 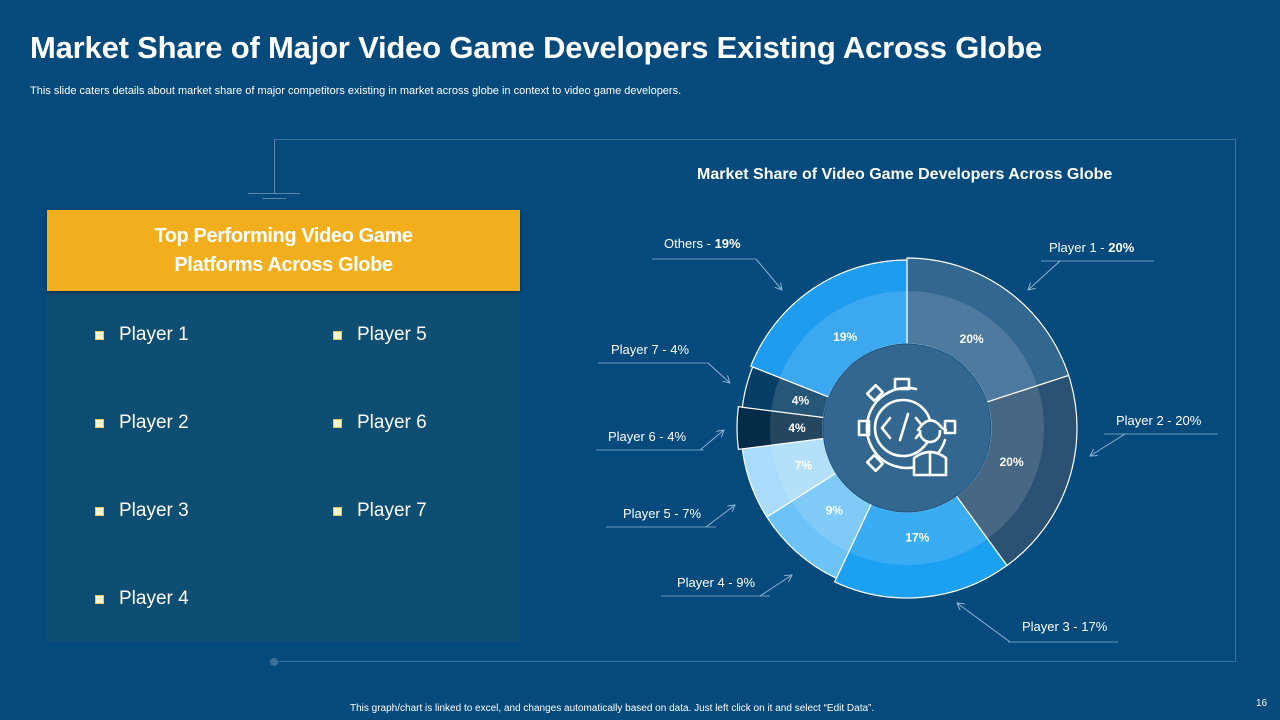 I want to click on list-item-player-7: Player 7, so click(x=380, y=511).